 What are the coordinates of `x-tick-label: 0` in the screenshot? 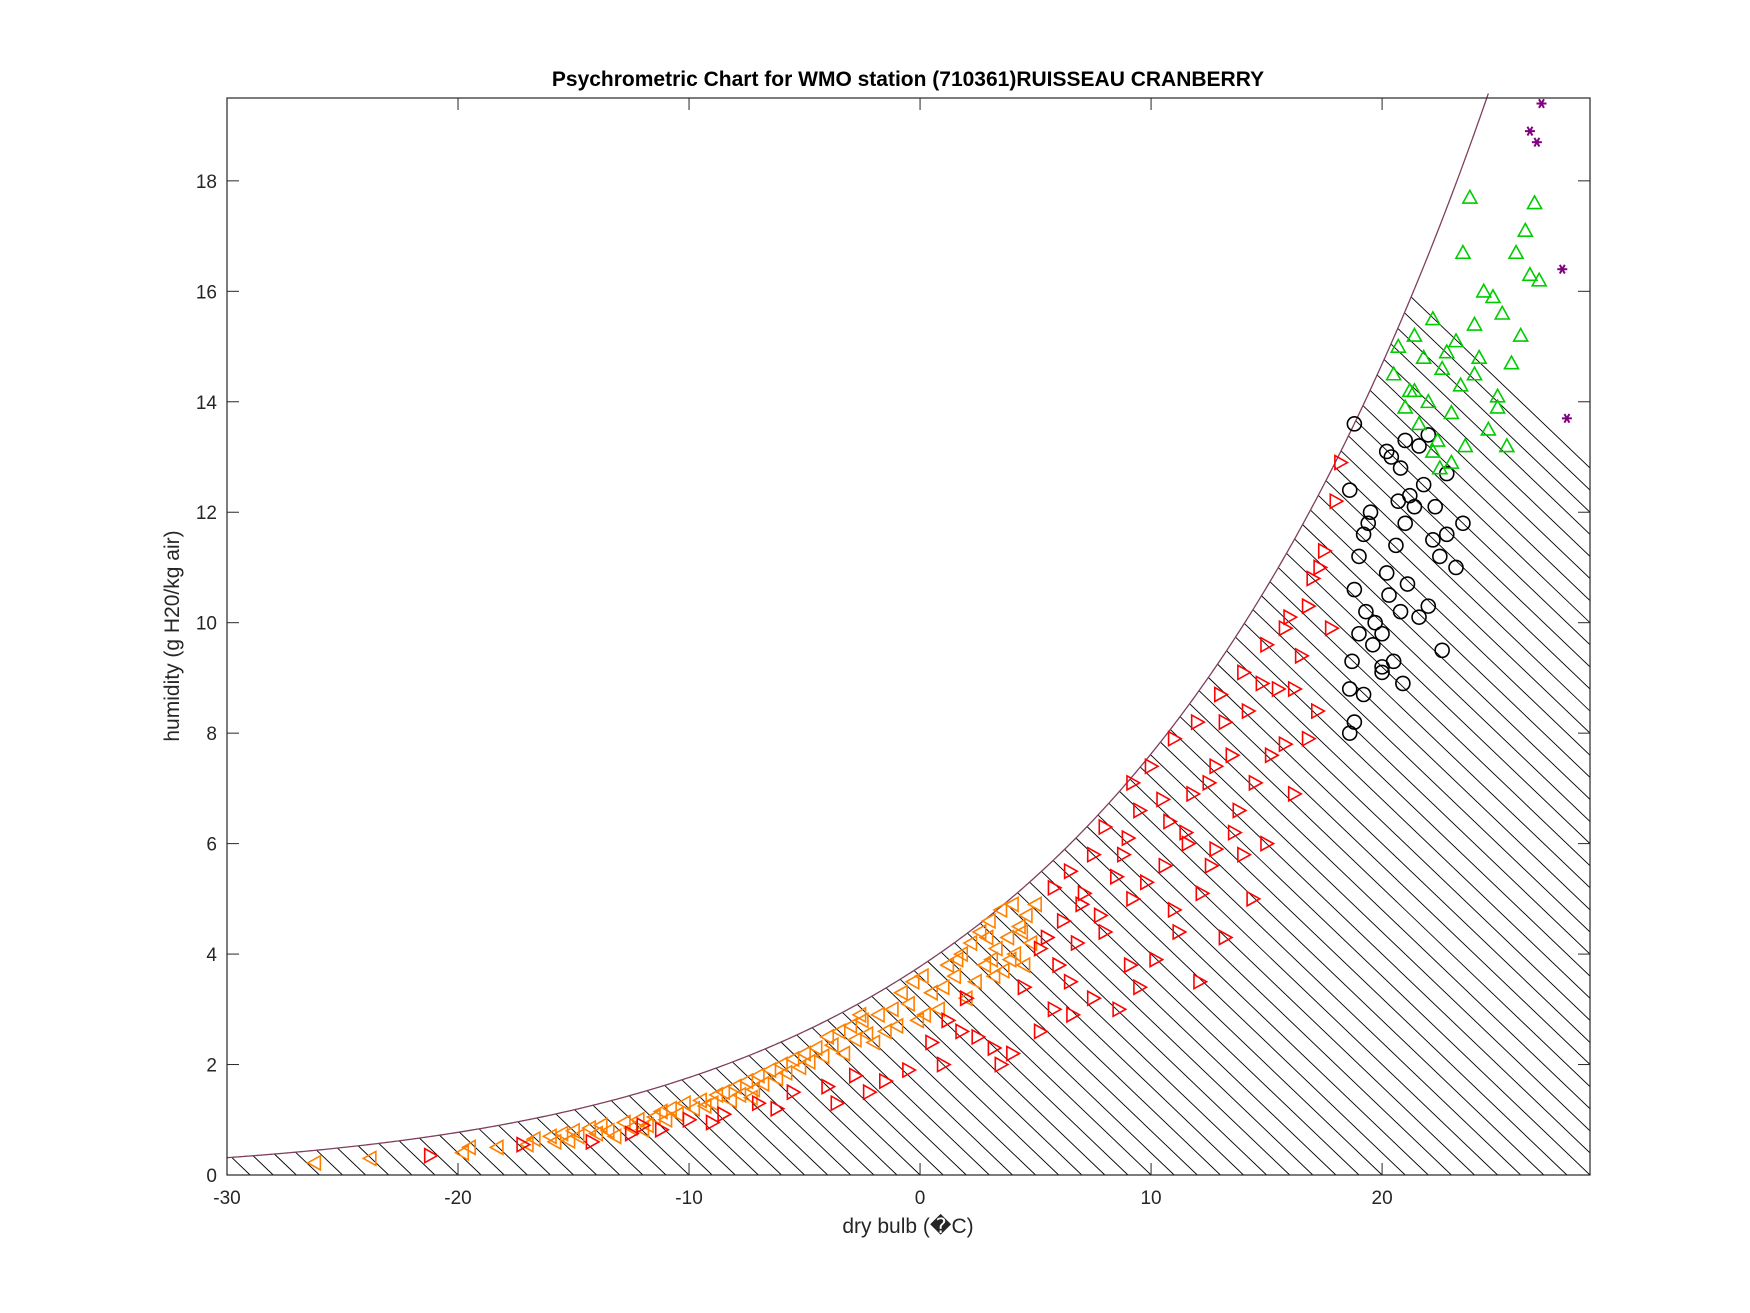 It's located at (920, 1198).